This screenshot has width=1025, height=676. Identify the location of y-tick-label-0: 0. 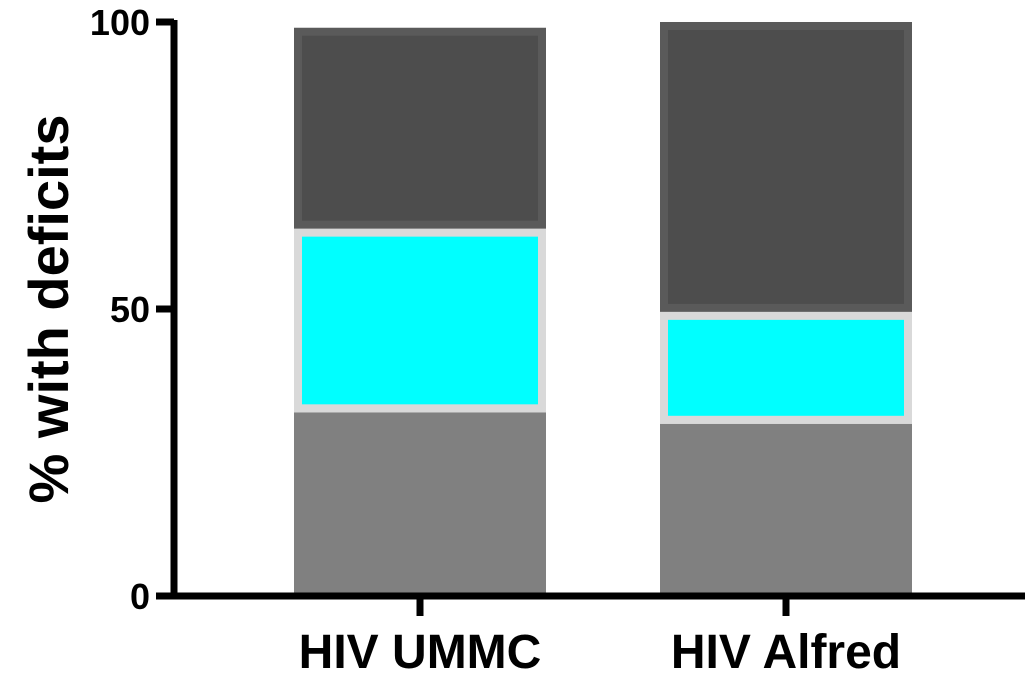
(140, 596).